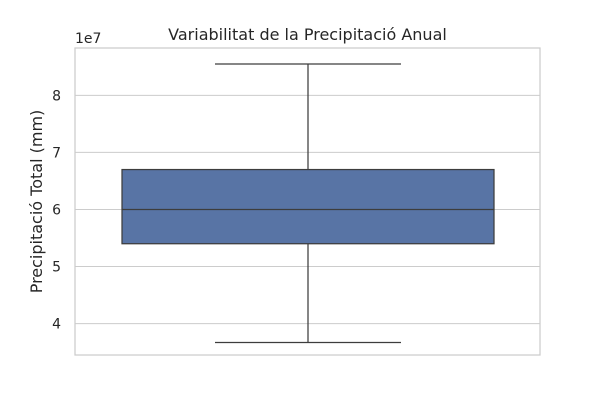 The height and width of the screenshot is (405, 600). I want to click on y-tick-label: 6, so click(56, 210).